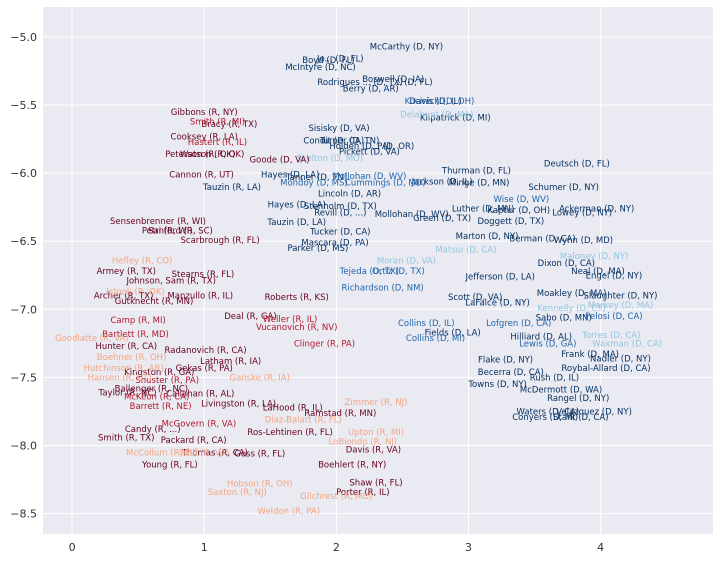  Describe the element at coordinates (260, 378) in the screenshot. I see `point-label: Ganske (R, IA)` at that location.